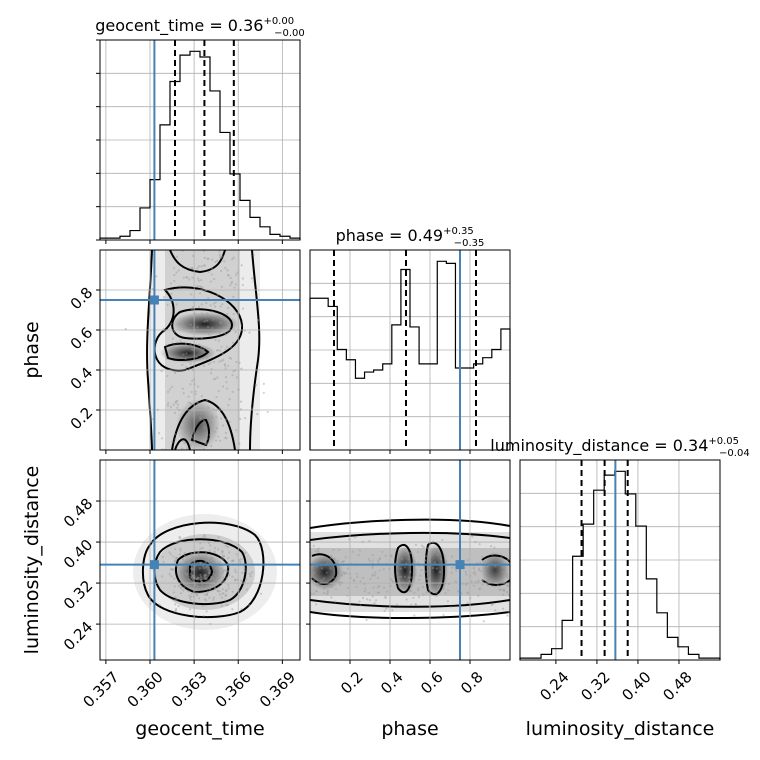  I want to click on axes-frame-dist-geocent, so click(200, 560).